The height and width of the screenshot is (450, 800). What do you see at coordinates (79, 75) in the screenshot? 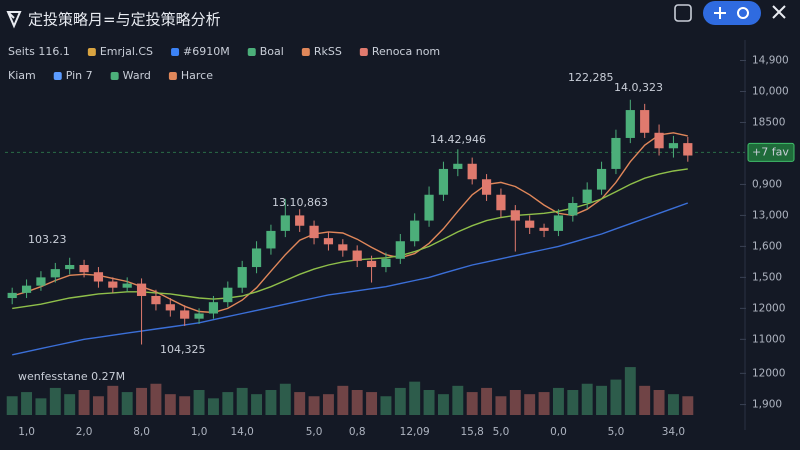
I see `legend-label: Pin 7` at bounding box center [79, 75].